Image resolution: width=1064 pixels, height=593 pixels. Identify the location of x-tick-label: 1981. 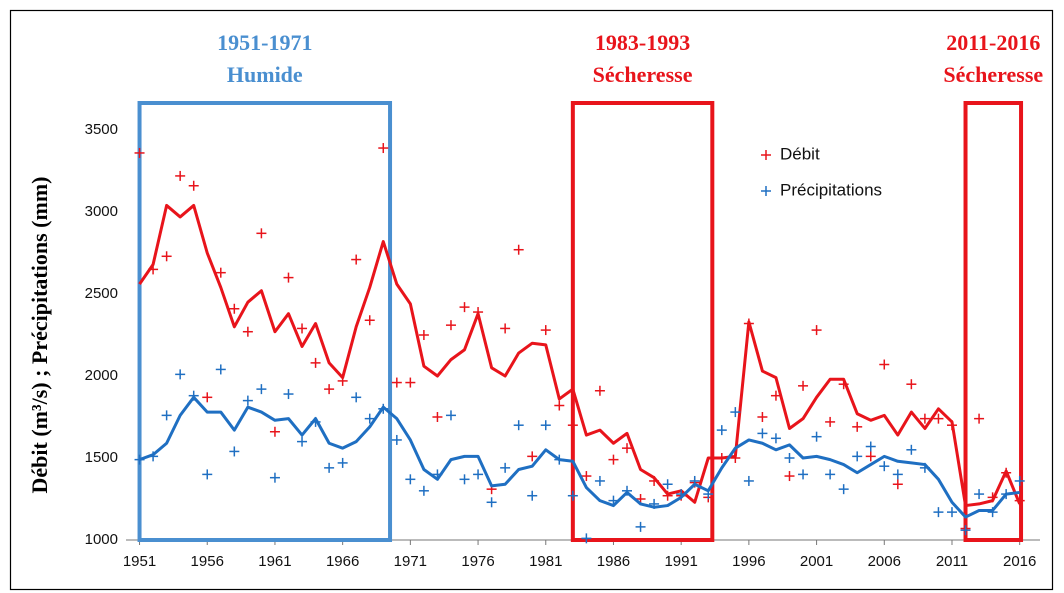
(545, 561).